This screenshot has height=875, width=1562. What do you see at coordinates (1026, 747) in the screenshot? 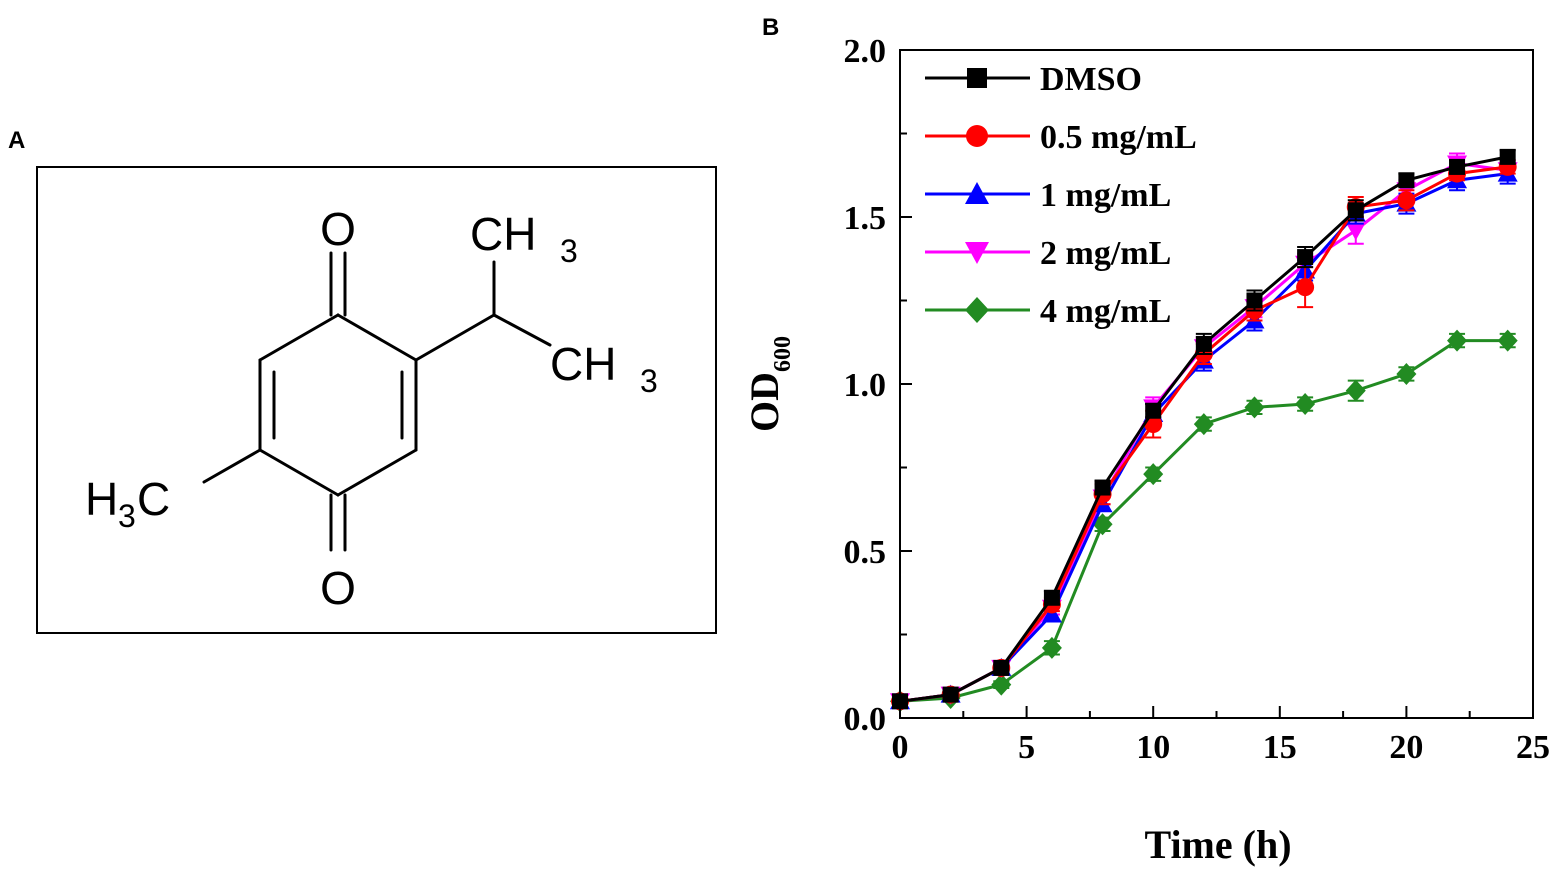
I see `x-tick-label: 5` at bounding box center [1026, 747].